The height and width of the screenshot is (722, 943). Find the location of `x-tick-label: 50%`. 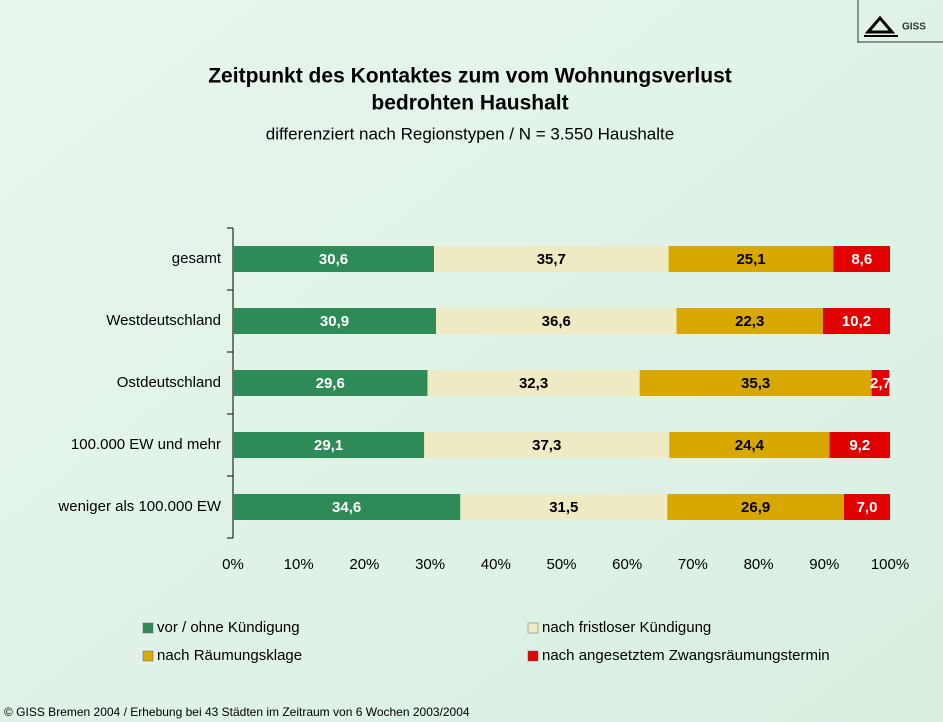

x-tick-label: 50% is located at coordinates (561, 564).